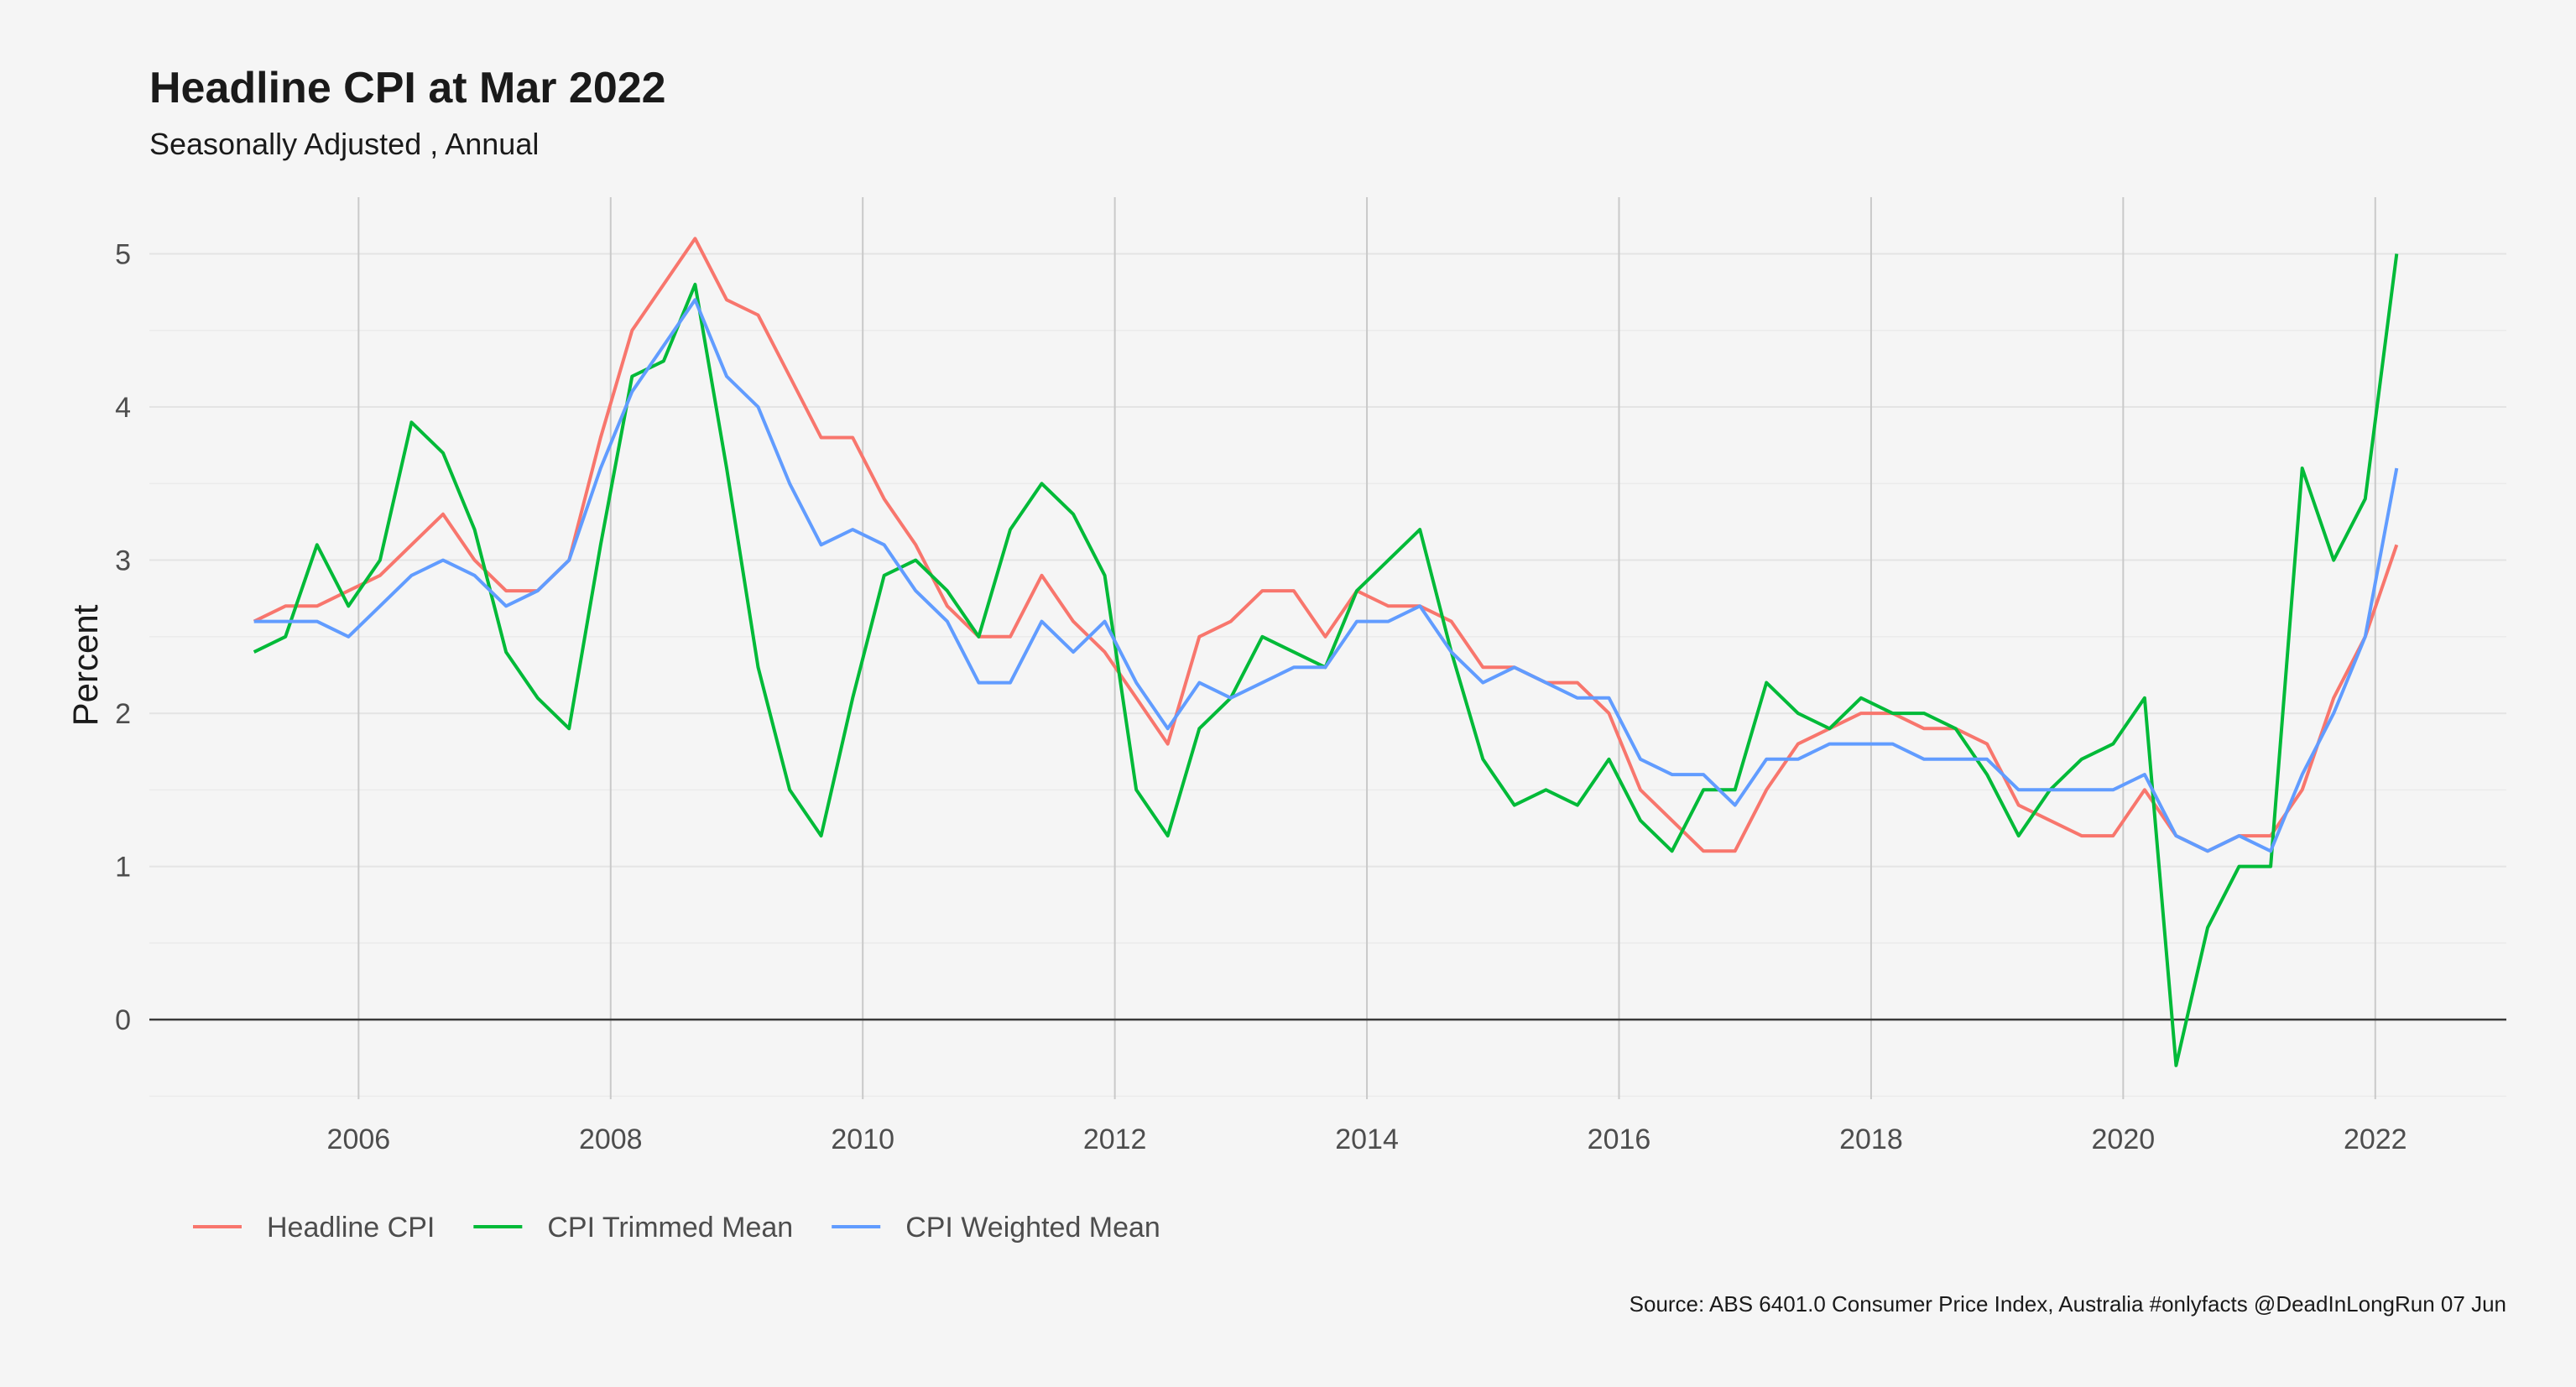 The image size is (2576, 1387). What do you see at coordinates (670, 1228) in the screenshot?
I see `legend-label-cpi-trimmed-mean: CPI Trimmed Mean` at bounding box center [670, 1228].